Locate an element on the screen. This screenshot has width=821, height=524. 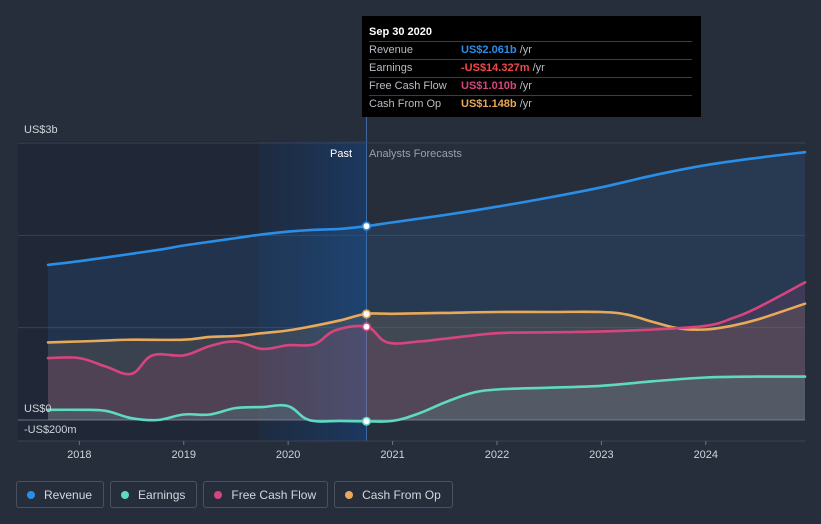
legend-item-revenue: Revenue is located at coordinates (60, 494).